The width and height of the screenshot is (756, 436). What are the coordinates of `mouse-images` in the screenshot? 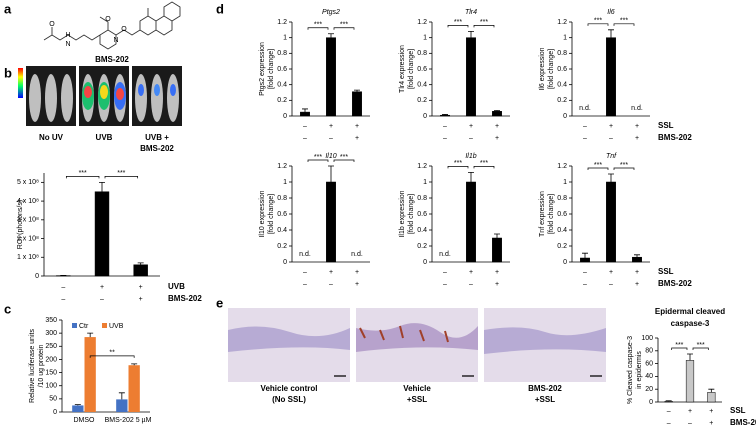 It's located at (104, 96).